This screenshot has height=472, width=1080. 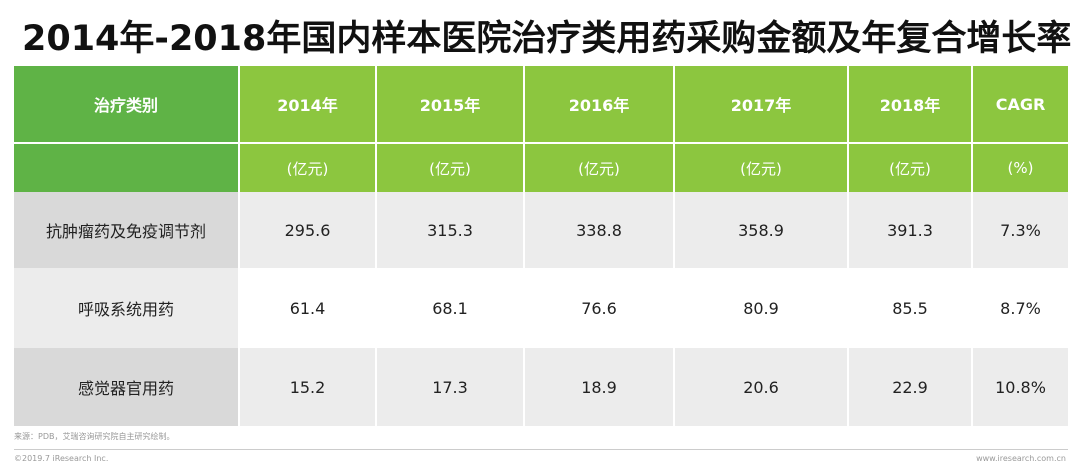 What do you see at coordinates (600, 308) in the screenshot?
I see `cell-2016: 76.6` at bounding box center [600, 308].